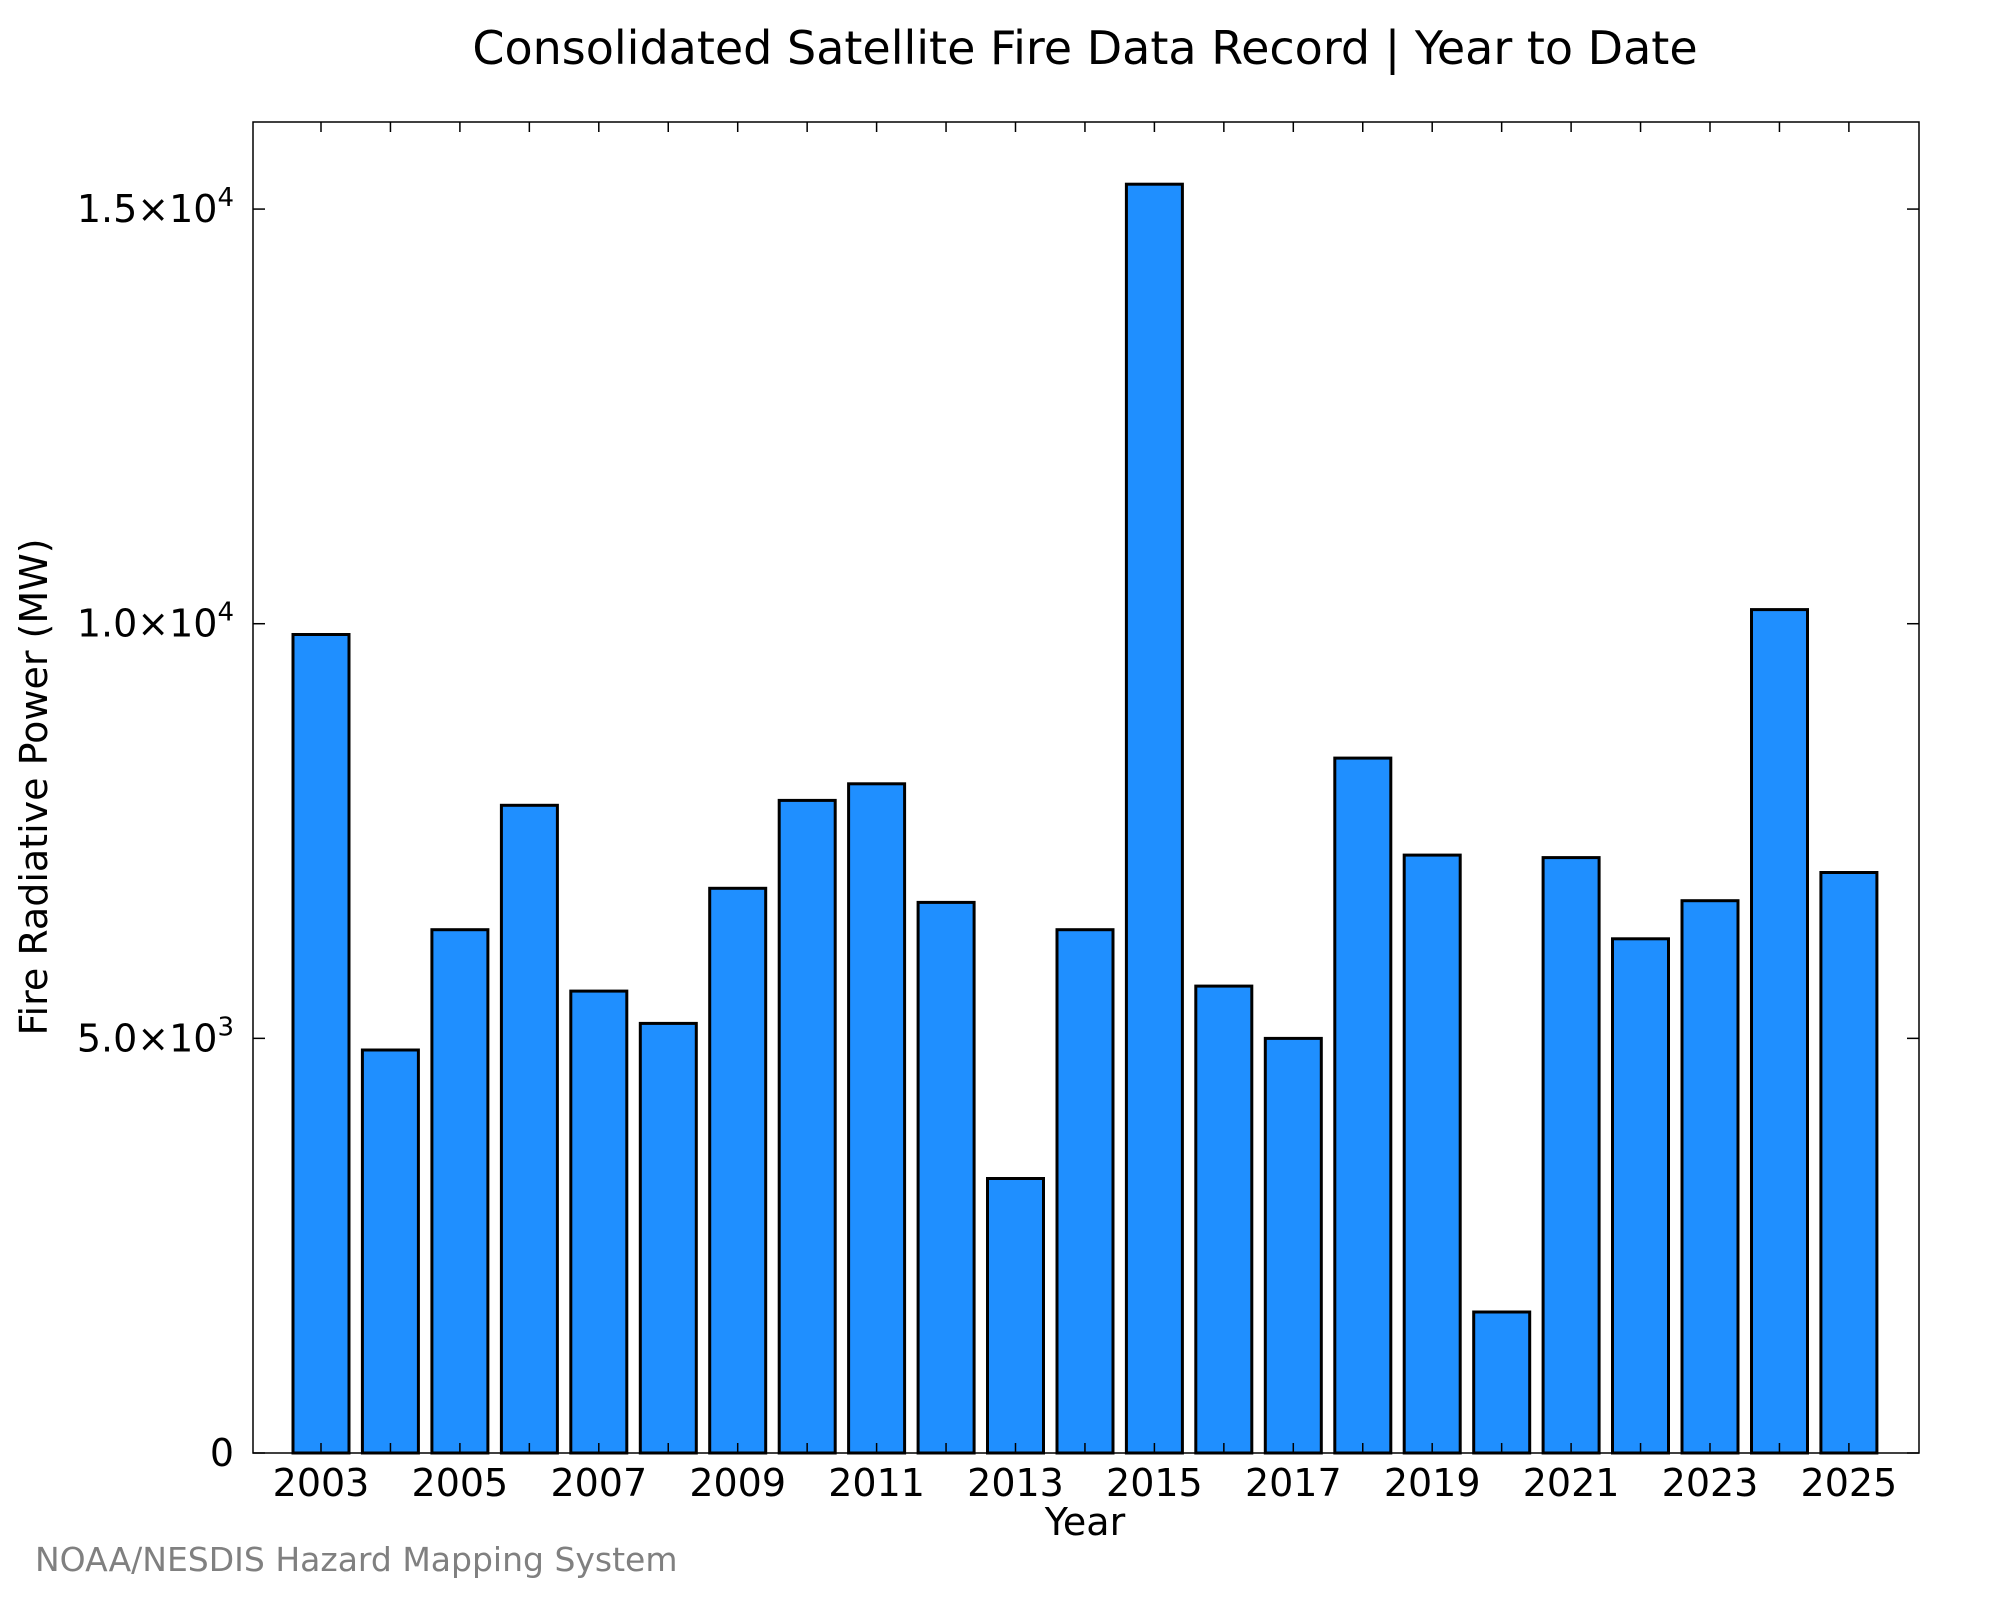 The height and width of the screenshot is (1600, 2000). I want to click on bar-2009, so click(738, 1170).